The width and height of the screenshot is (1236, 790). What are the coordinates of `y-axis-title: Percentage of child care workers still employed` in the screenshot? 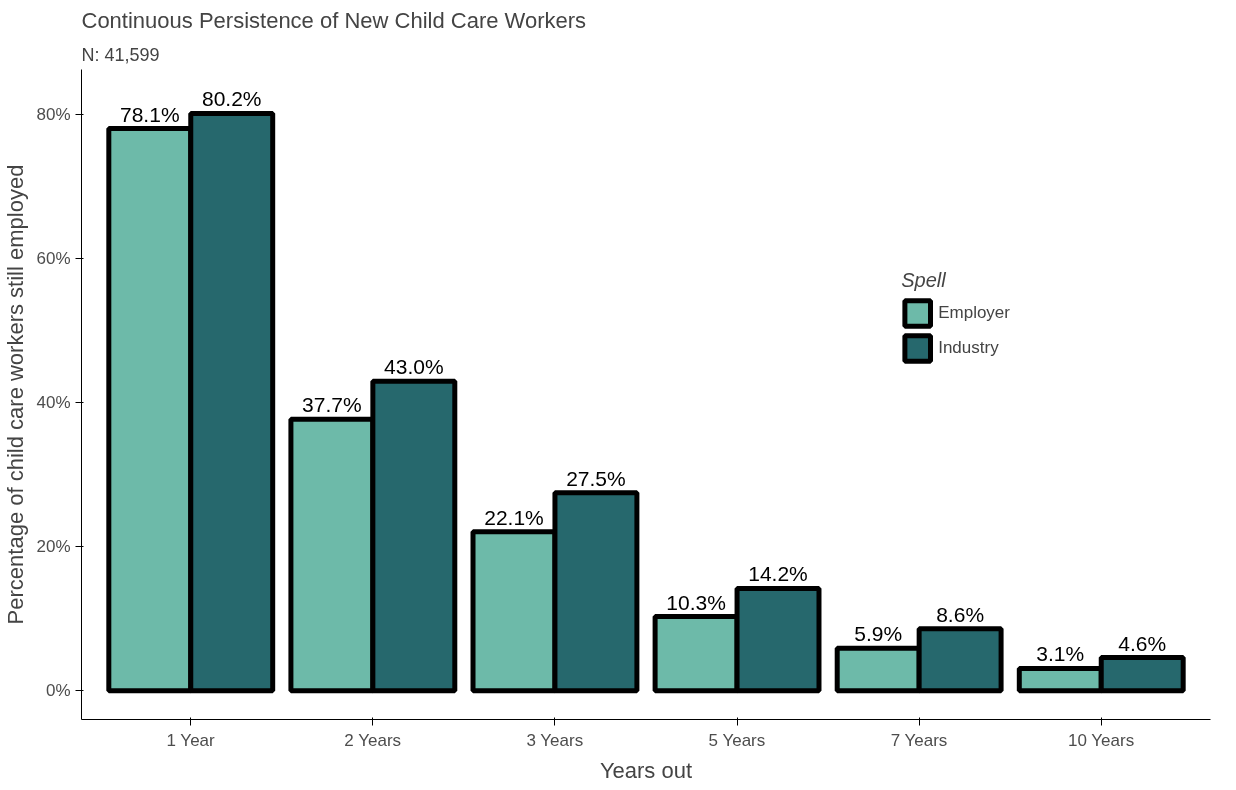 It's located at (16, 394).